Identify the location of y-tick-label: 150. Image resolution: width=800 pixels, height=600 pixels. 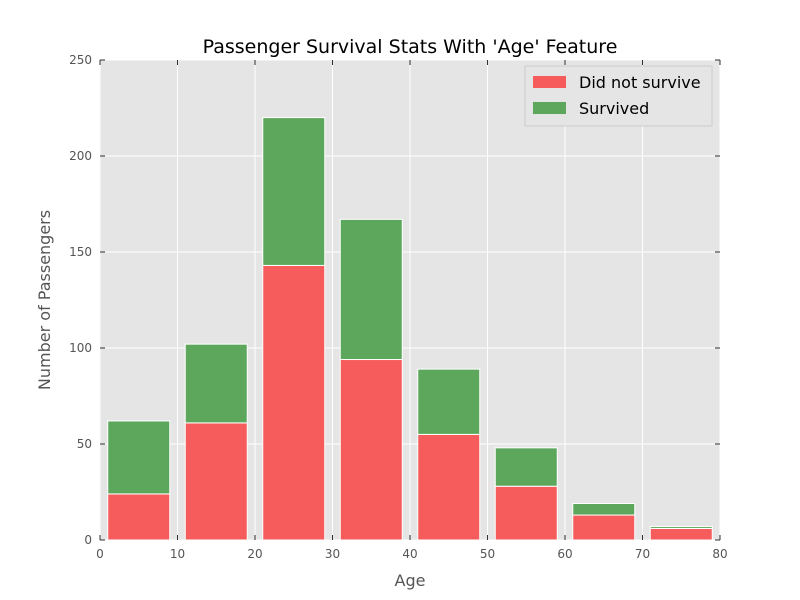
(80, 252).